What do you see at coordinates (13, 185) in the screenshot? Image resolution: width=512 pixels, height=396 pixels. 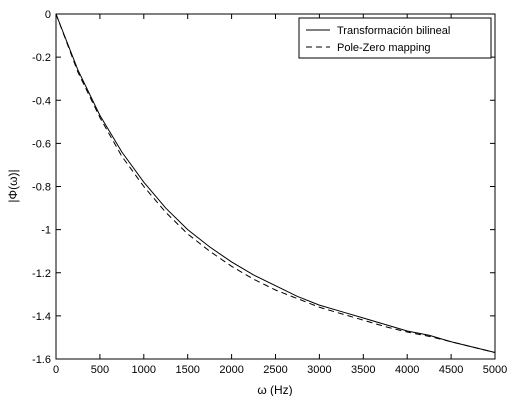 I see `y-axis-title: |Φ(ω)|` at bounding box center [13, 185].